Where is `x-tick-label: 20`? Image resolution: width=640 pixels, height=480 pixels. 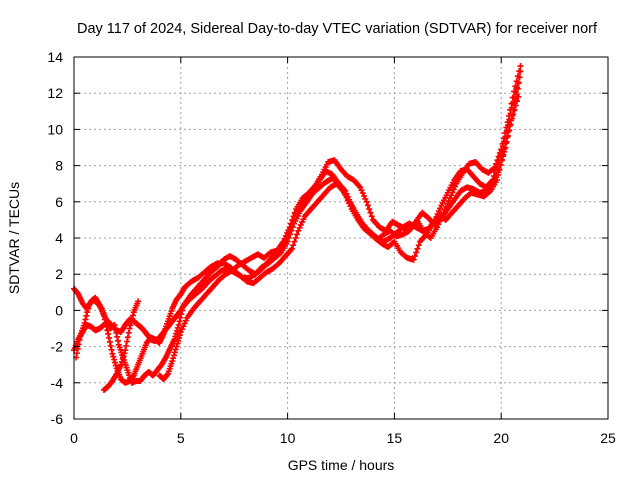
x-tick-label: 20 is located at coordinates (501, 438).